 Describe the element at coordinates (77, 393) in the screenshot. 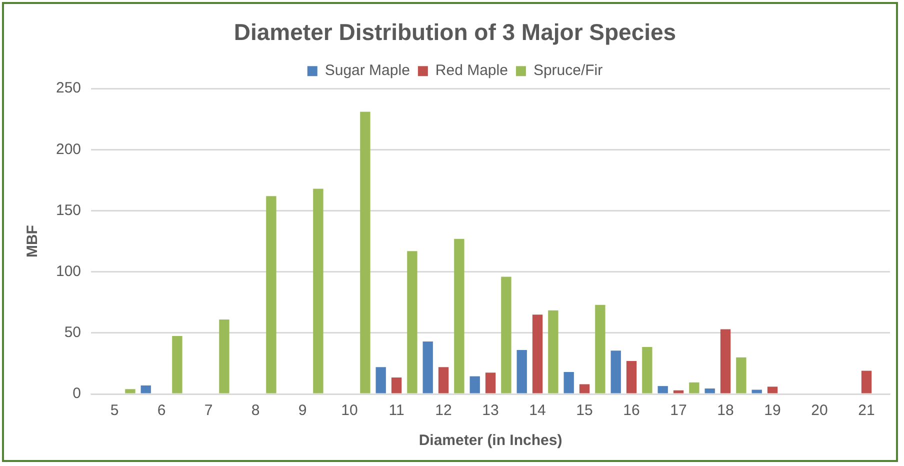

I see `y-tick-label: 0` at that location.